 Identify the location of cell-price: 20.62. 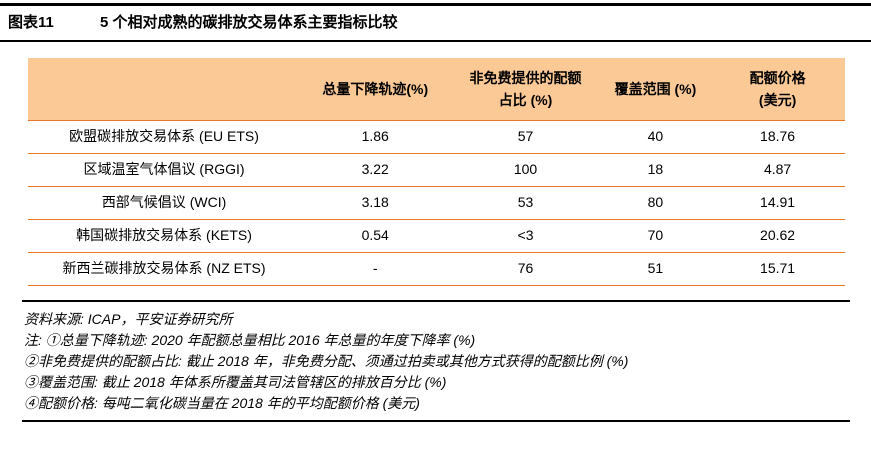
(777, 236).